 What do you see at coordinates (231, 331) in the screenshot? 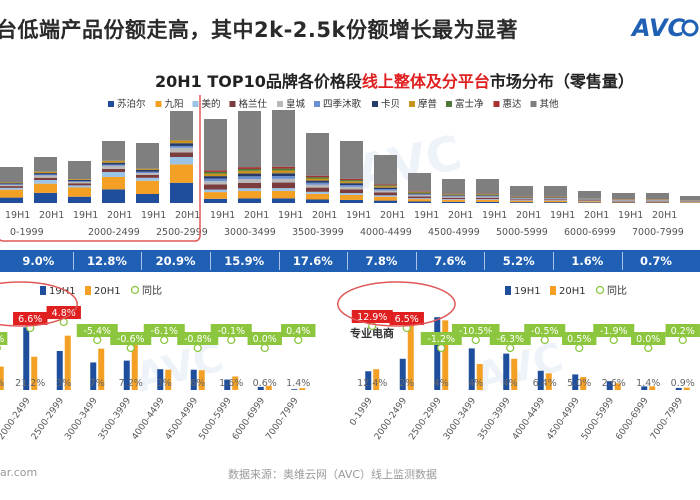
I see `yoy-label: -0.1%` at bounding box center [231, 331].